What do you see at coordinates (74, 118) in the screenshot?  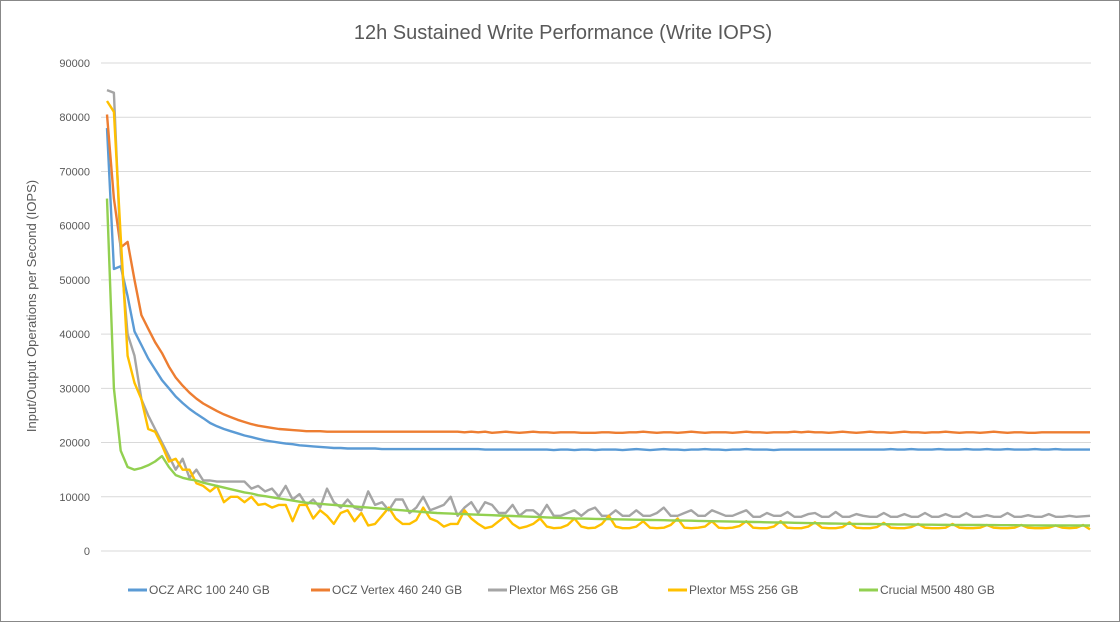 I see `y-tick-label: 80000` at bounding box center [74, 118].